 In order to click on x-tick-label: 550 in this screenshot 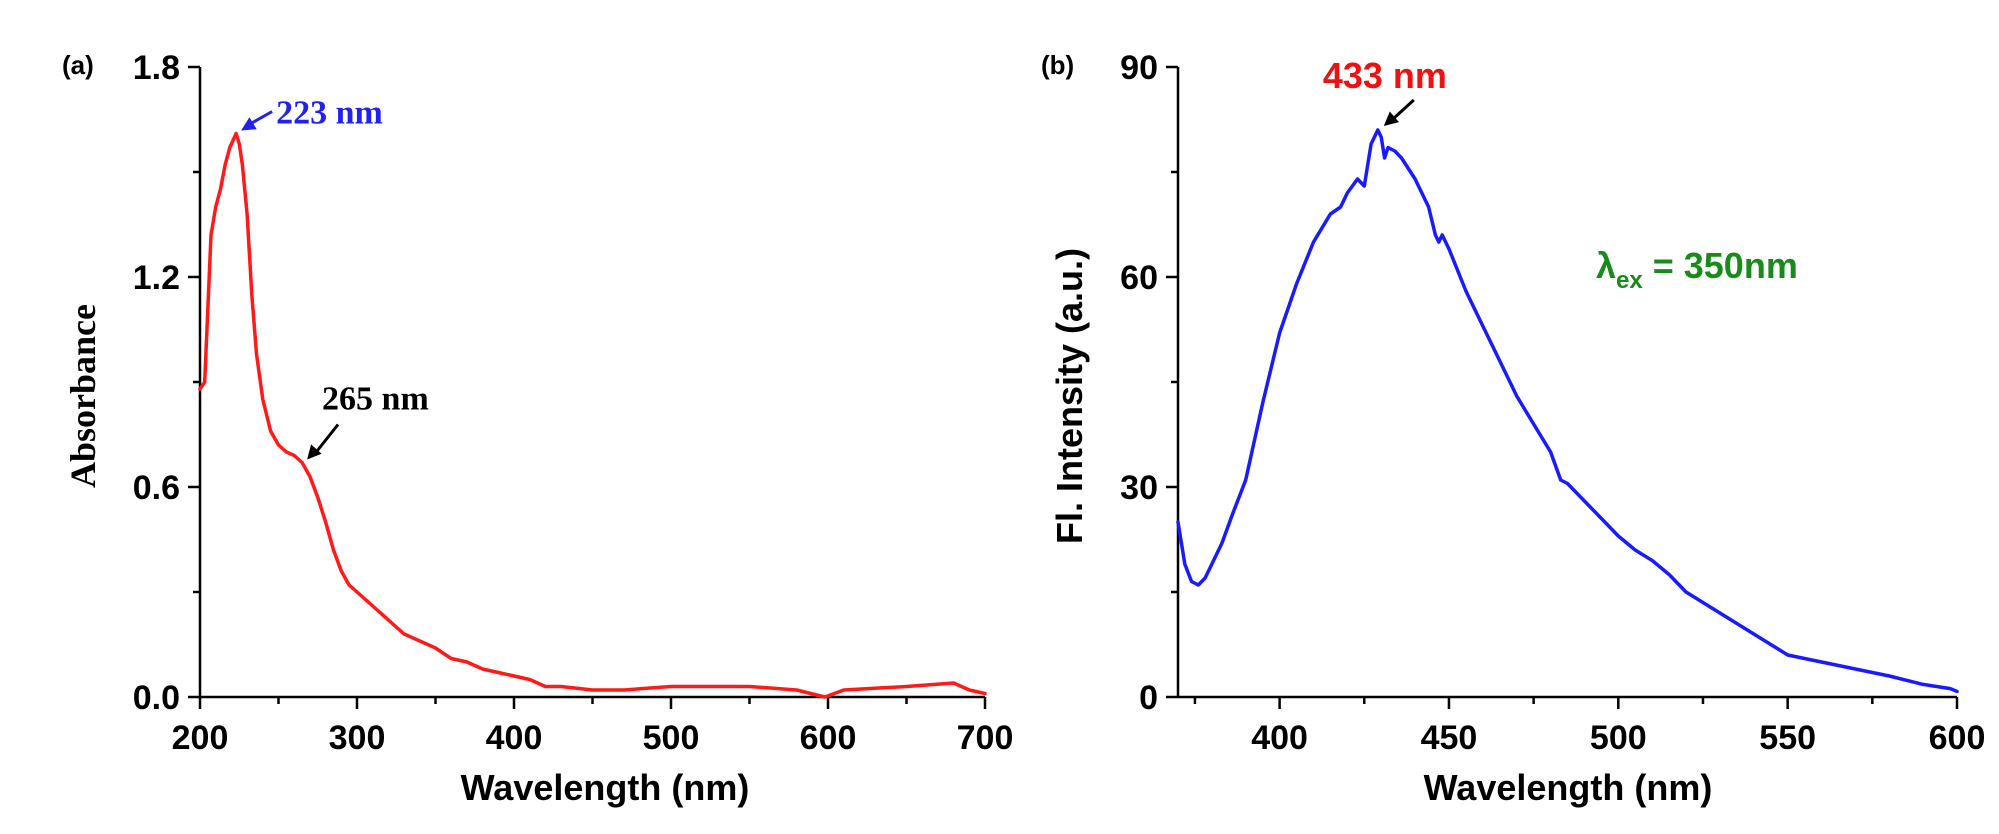, I will do `click(1787, 738)`.